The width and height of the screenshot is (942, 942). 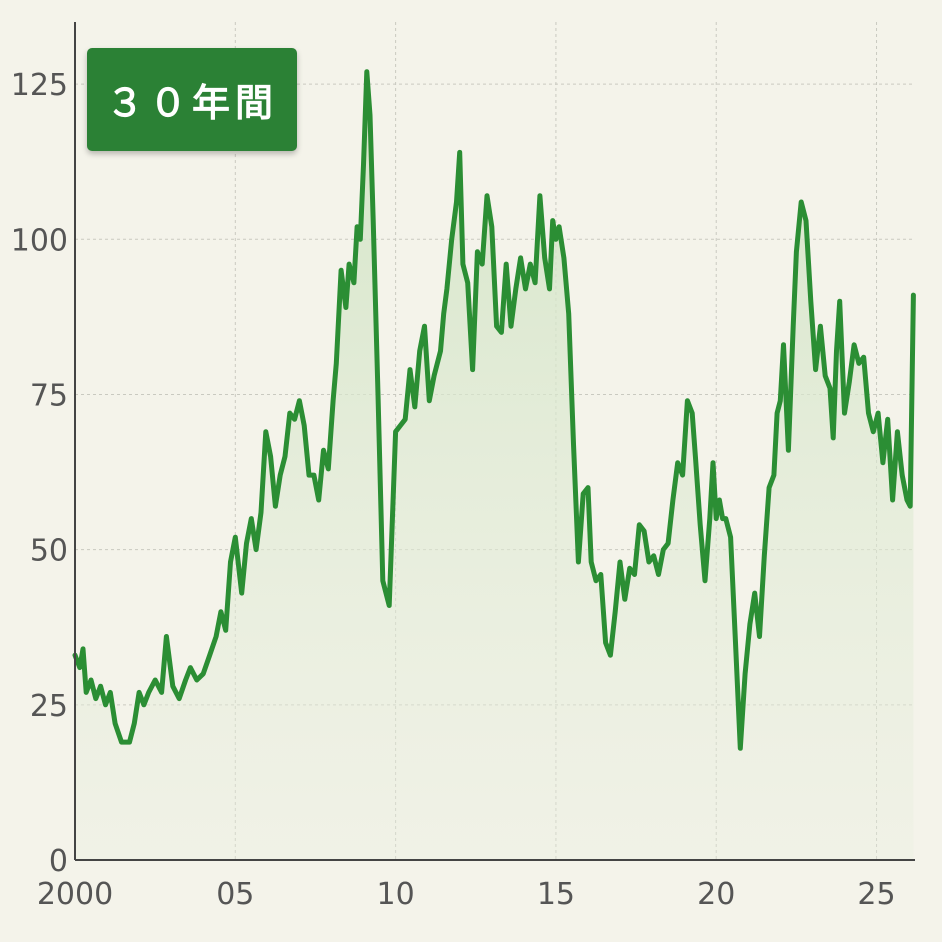 What do you see at coordinates (58, 861) in the screenshot?
I see `y-tick-label: 0` at bounding box center [58, 861].